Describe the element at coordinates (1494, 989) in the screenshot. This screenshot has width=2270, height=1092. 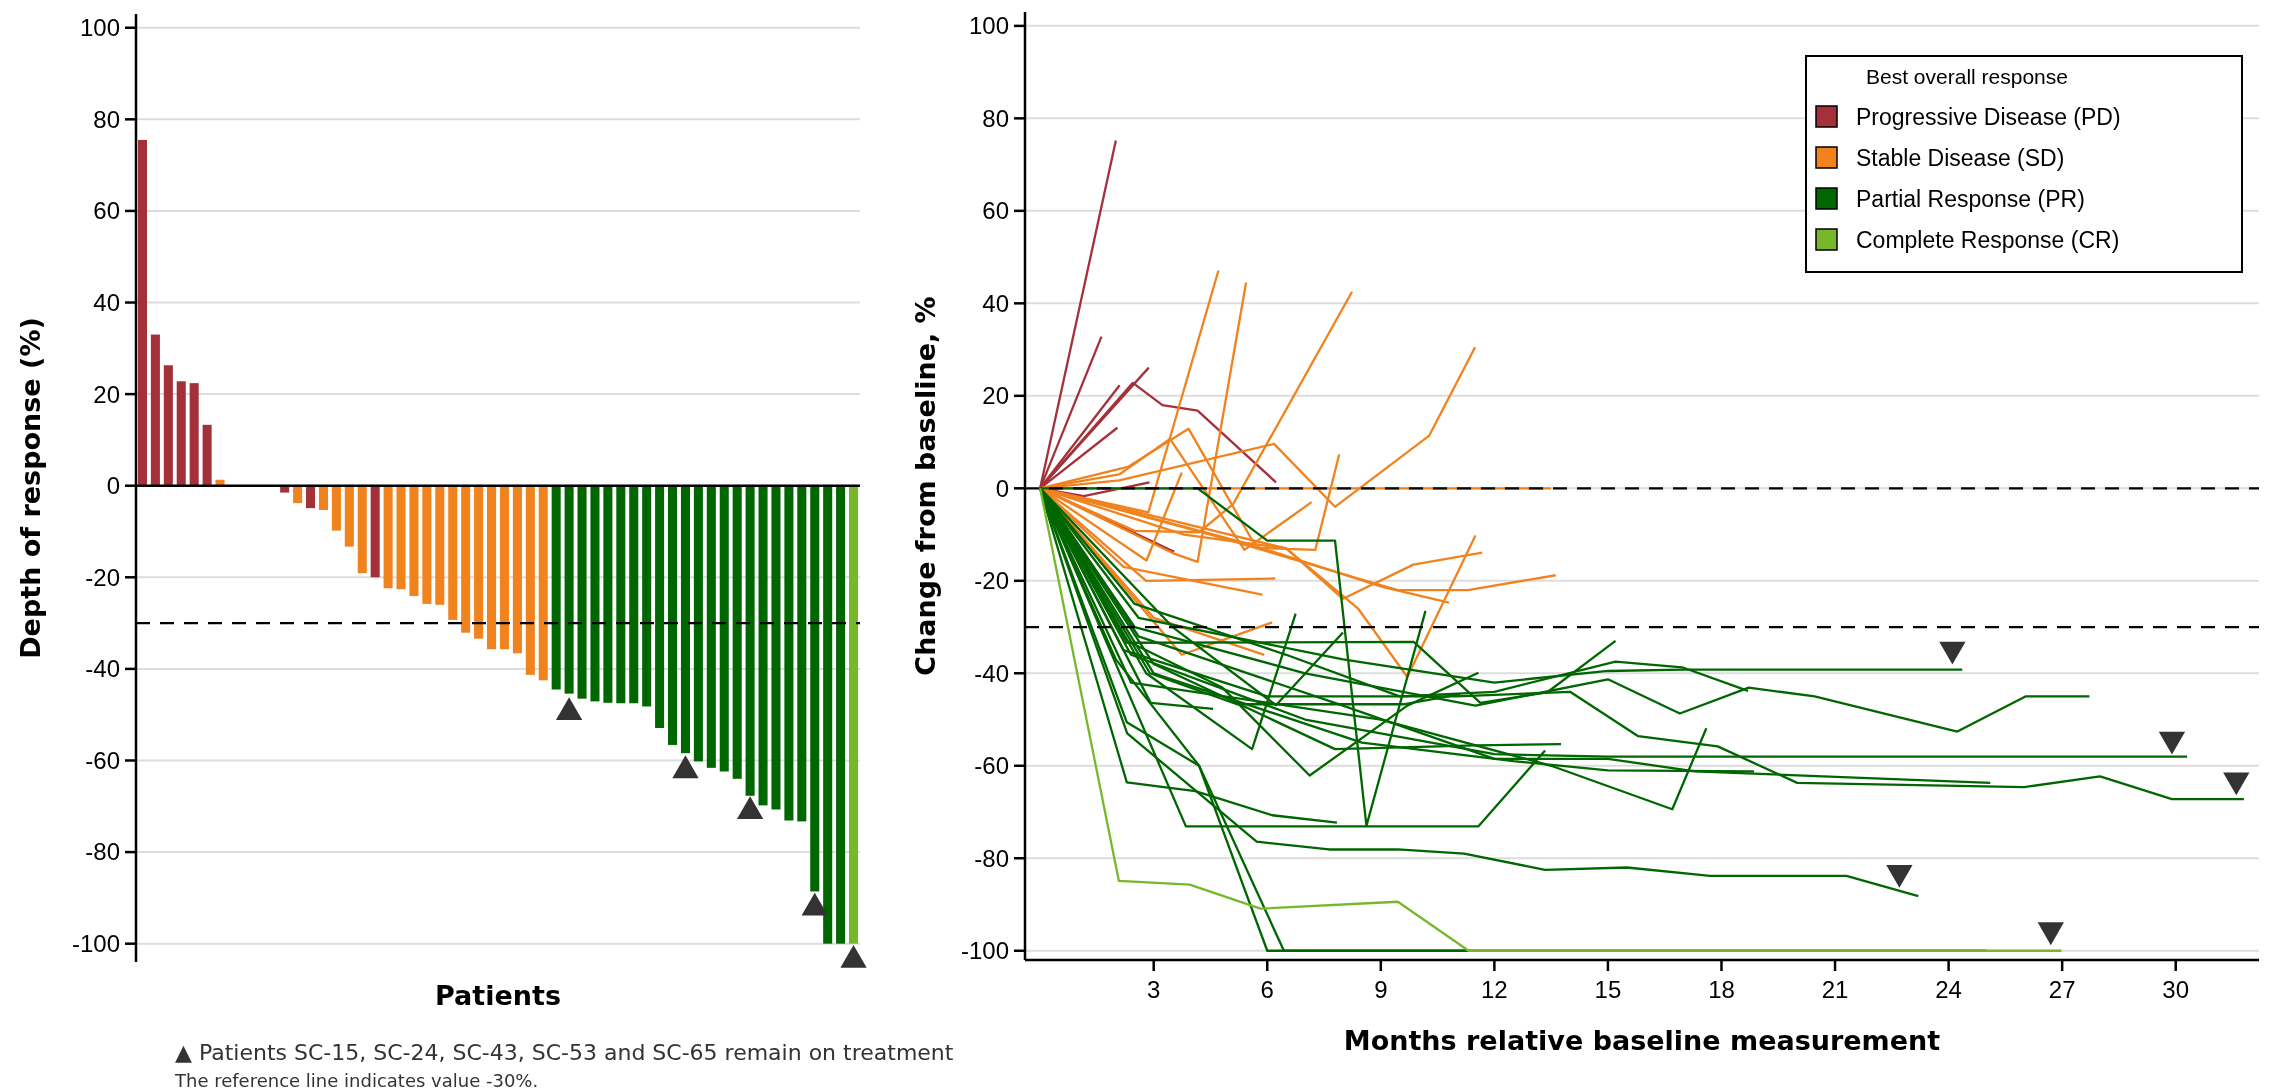
I see `x-tick-label: 12` at that location.